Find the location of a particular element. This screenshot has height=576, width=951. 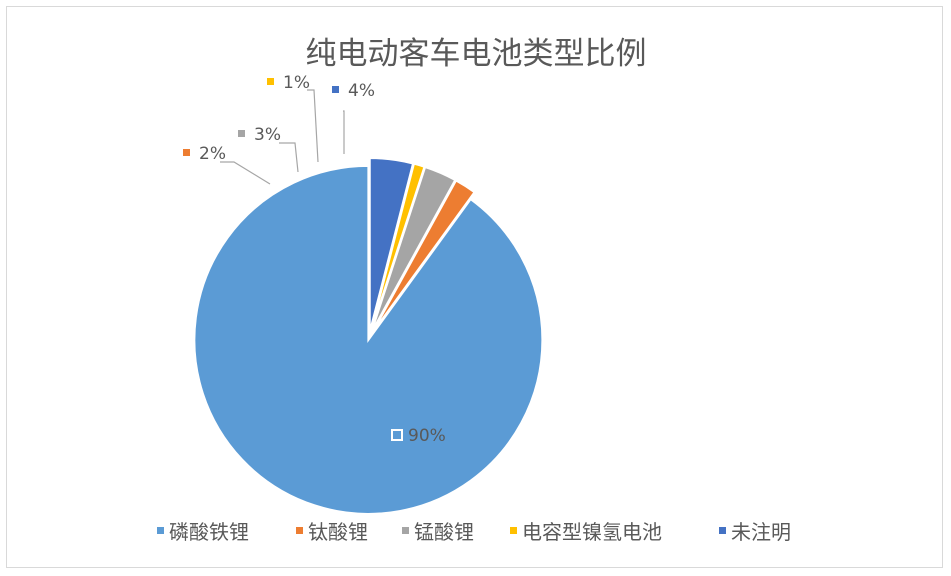

legend-label-5: 未注明 is located at coordinates (761, 532).